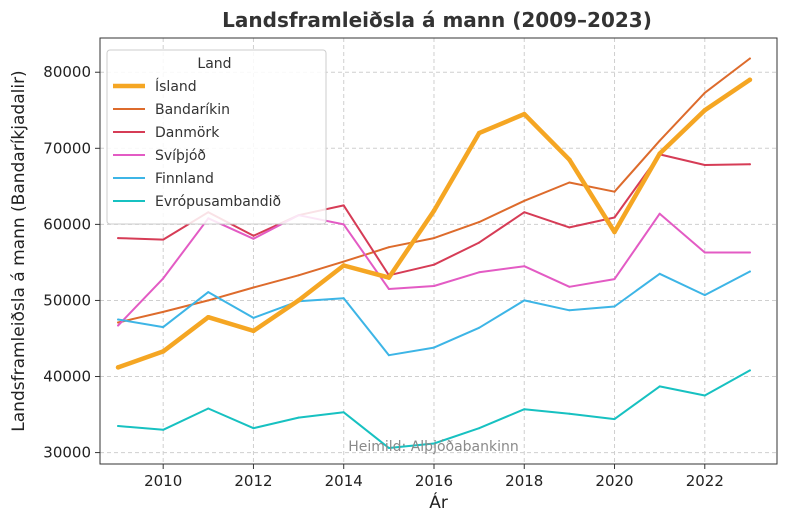 This screenshot has width=786, height=521. Describe the element at coordinates (434, 409) in the screenshot. I see `series-evro-pusambandi` at that location.